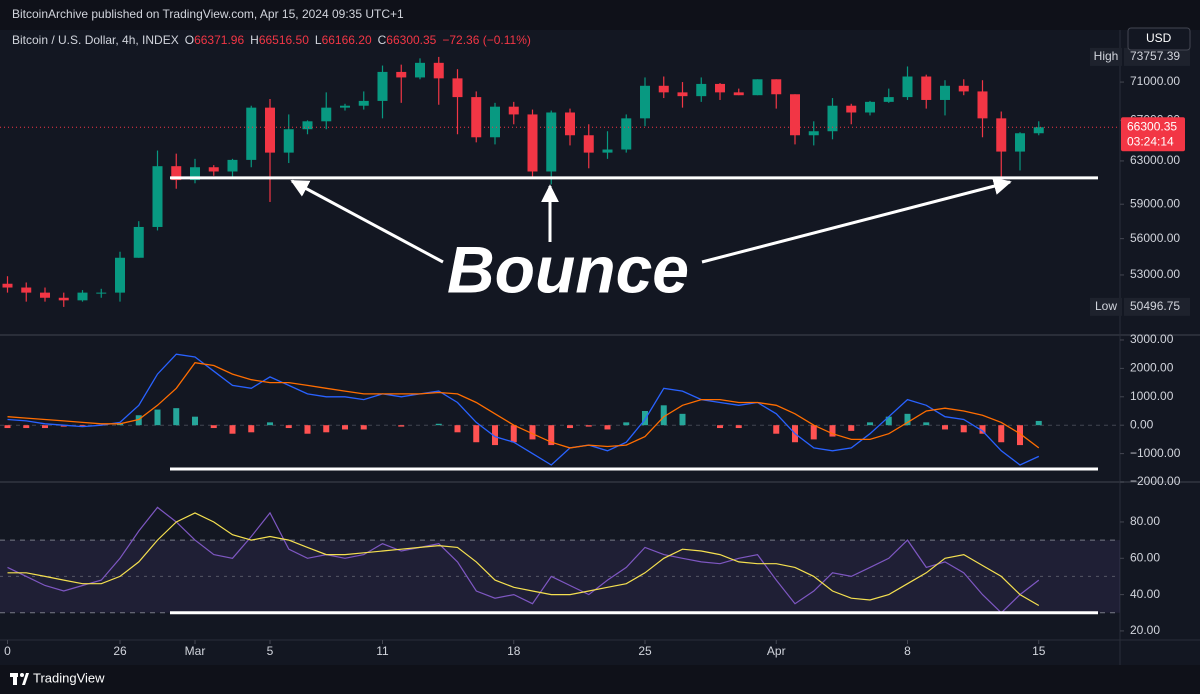 This screenshot has width=1200, height=694. Describe the element at coordinates (1155, 160) in the screenshot. I see `y-tick-label: 63000.00` at that location.